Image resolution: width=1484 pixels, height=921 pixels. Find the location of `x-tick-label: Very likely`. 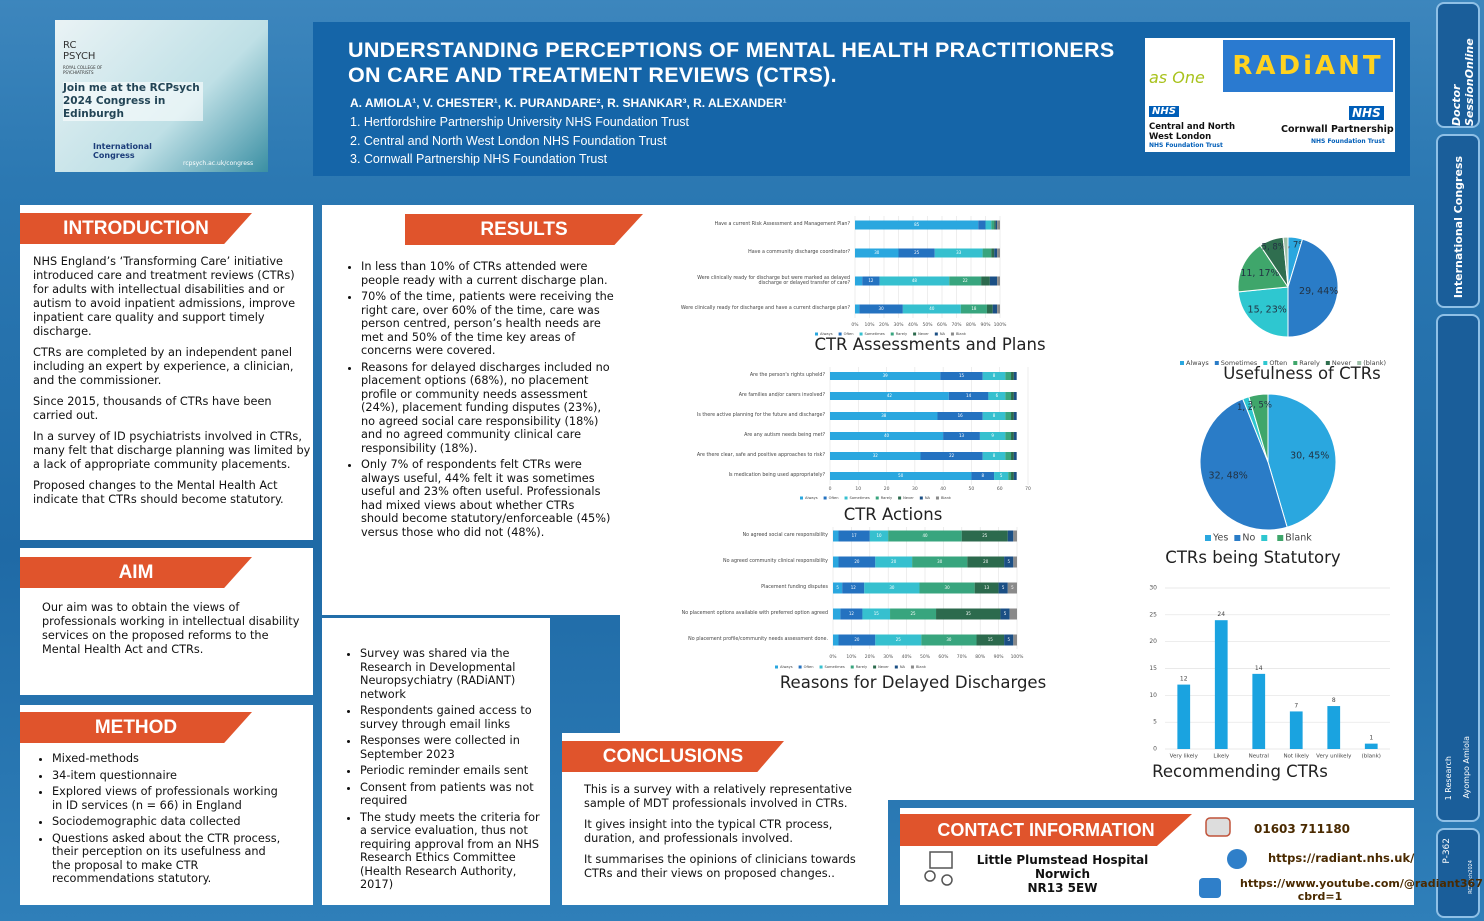

x-tick-label: Very likely is located at coordinates (1184, 757).